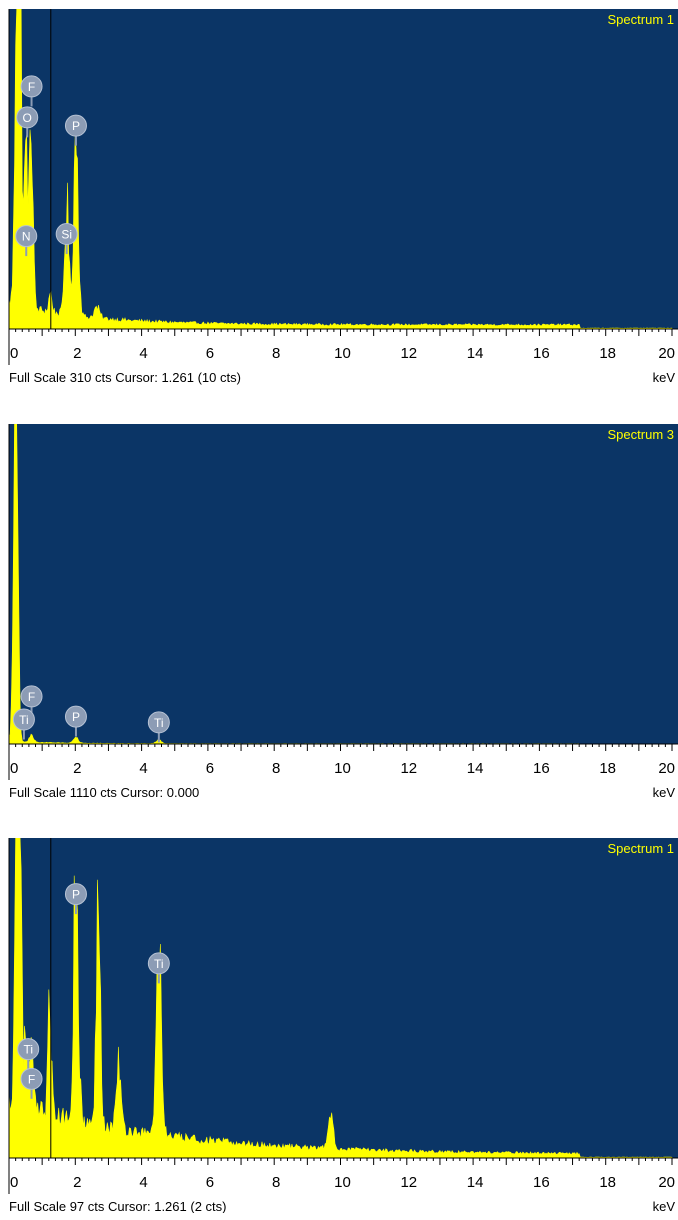  I want to click on element-marker-n: N, so click(26, 241).